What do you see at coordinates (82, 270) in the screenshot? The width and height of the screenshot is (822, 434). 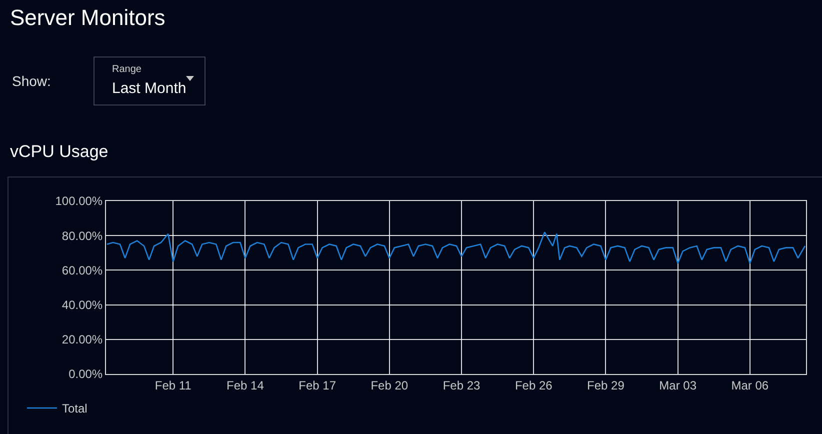 I see `y-tick-label: 60.00%` at bounding box center [82, 270].